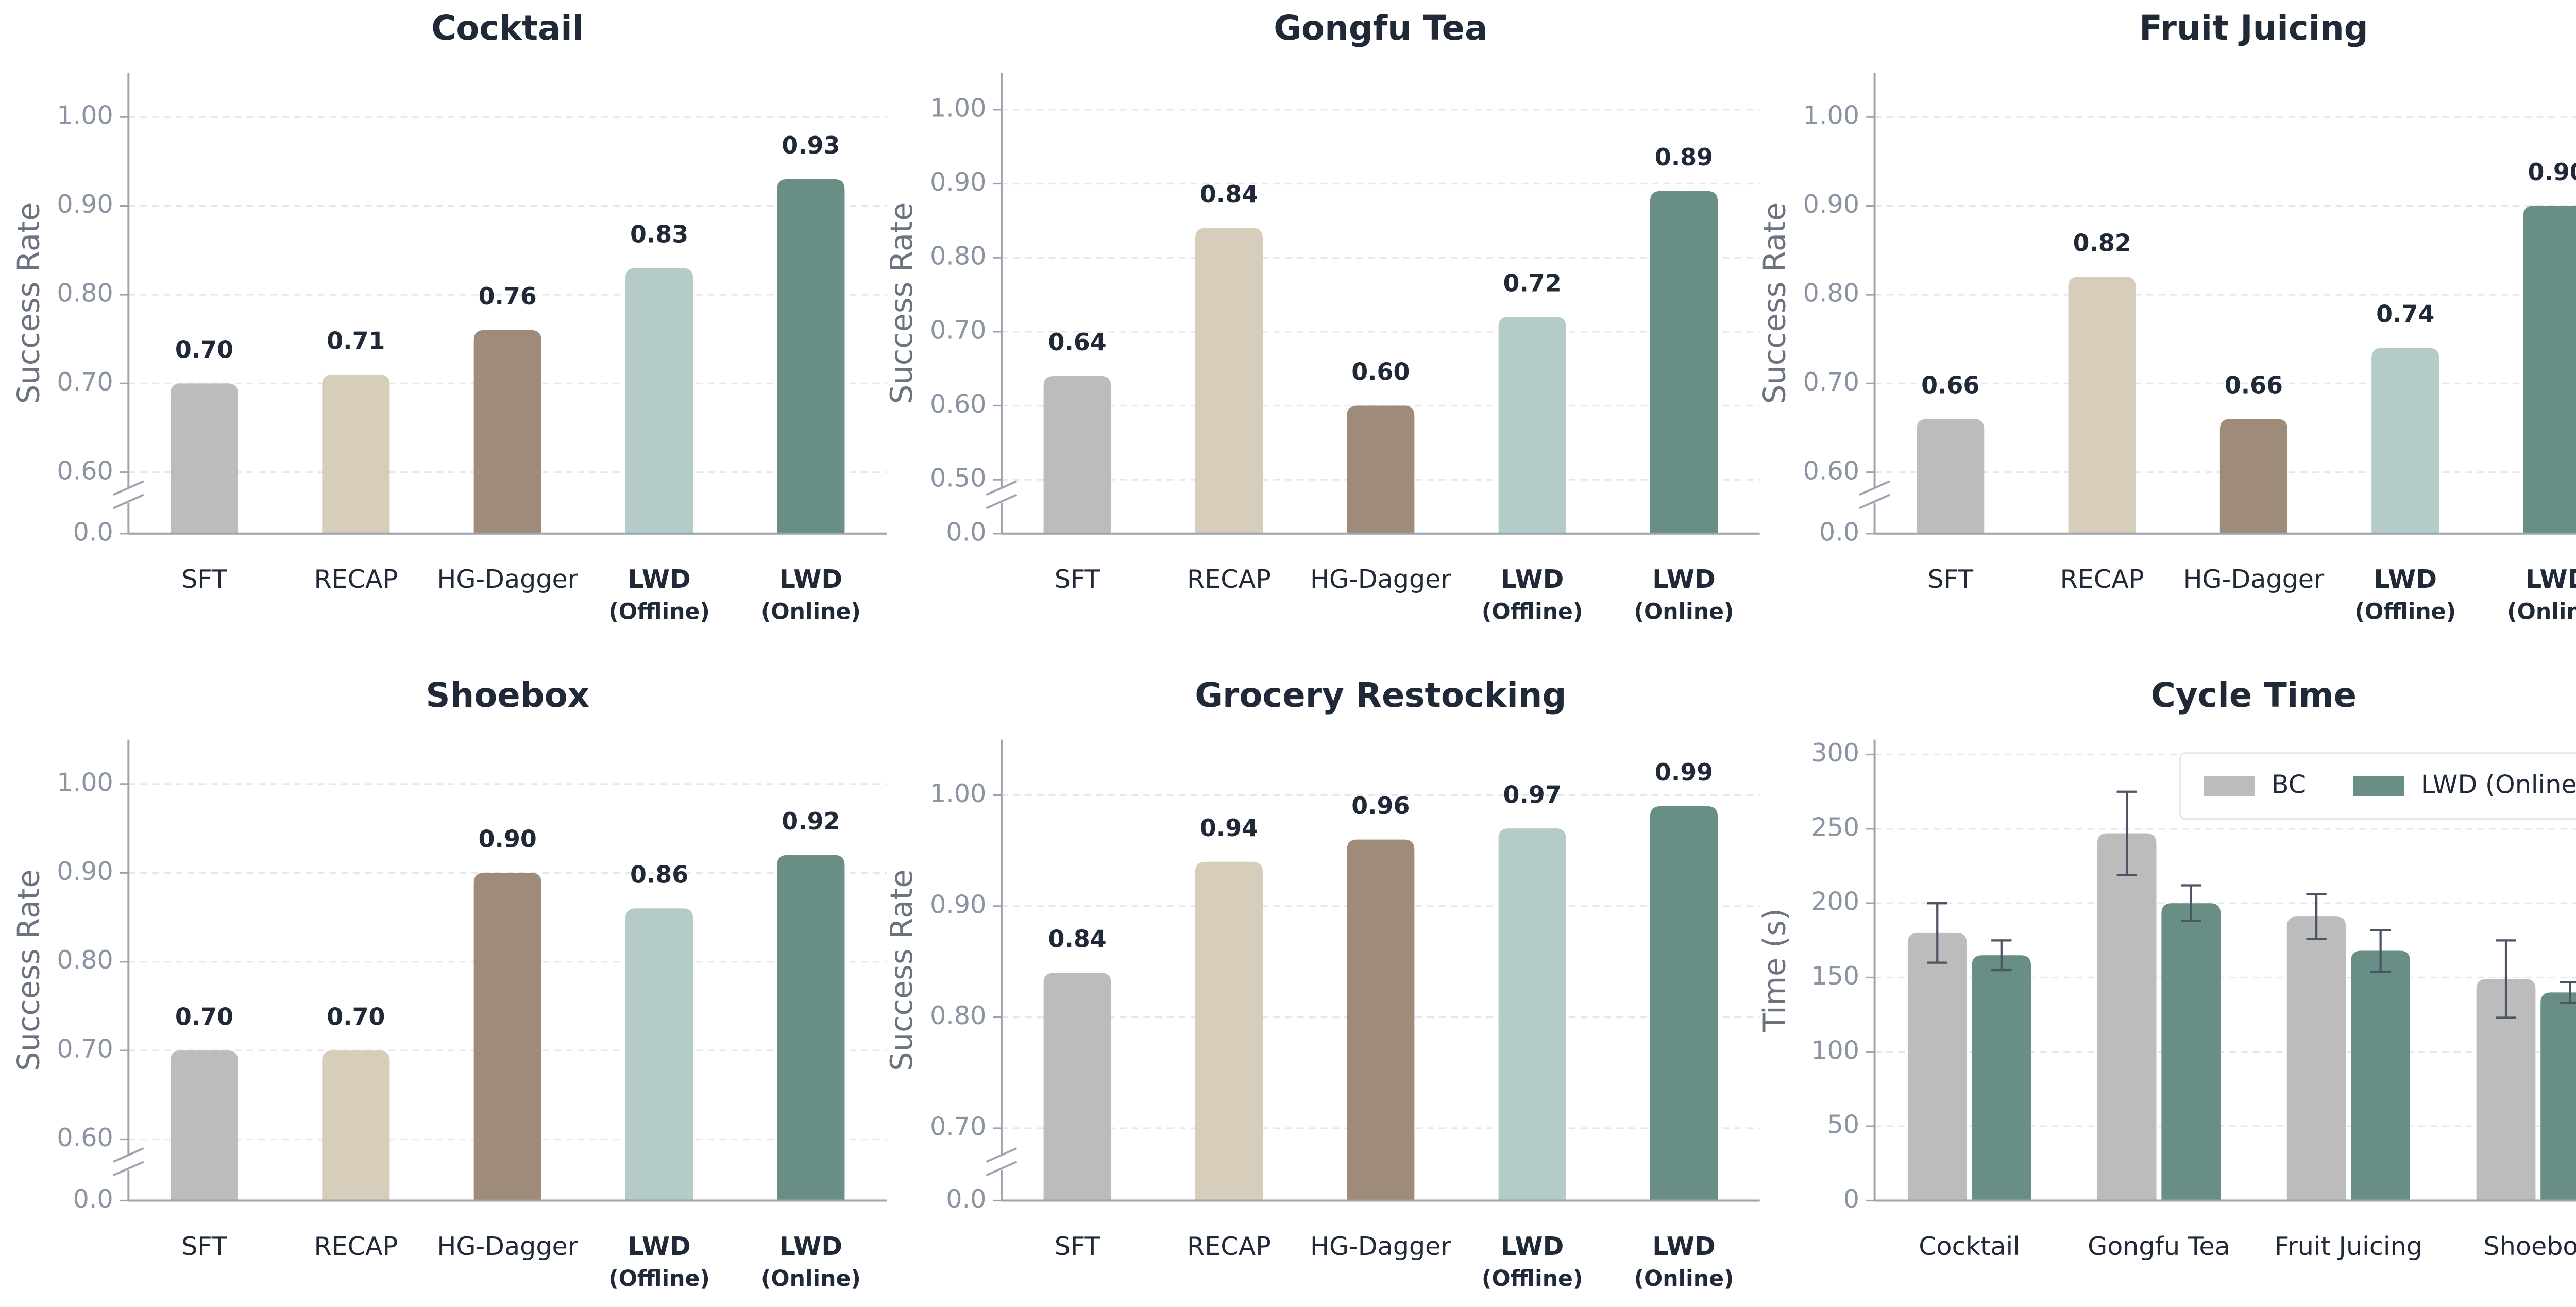 This screenshot has width=2576, height=1307. What do you see at coordinates (2498, 784) in the screenshot?
I see `legend-label: LWD (Online)` at bounding box center [2498, 784].